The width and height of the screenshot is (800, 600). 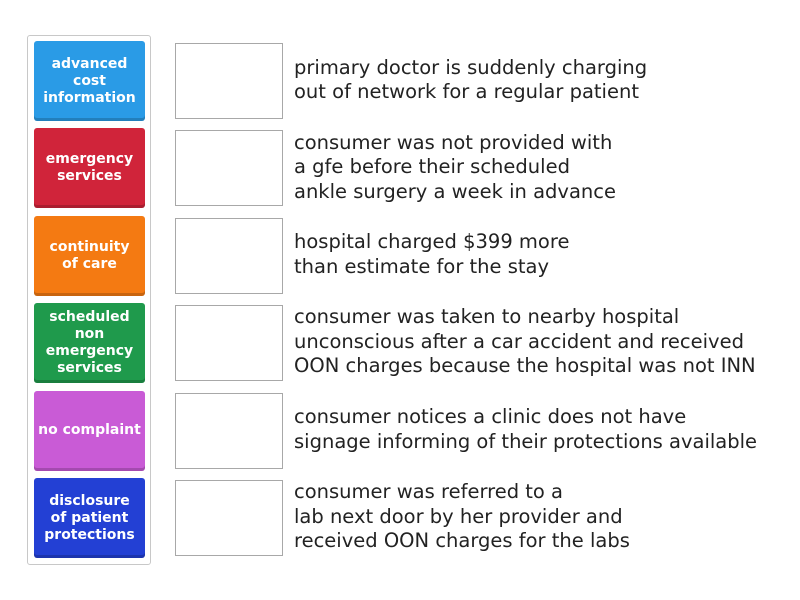 What do you see at coordinates (466, 91) in the screenshot?
I see `text-line: out of network for a regular patient` at bounding box center [466, 91].